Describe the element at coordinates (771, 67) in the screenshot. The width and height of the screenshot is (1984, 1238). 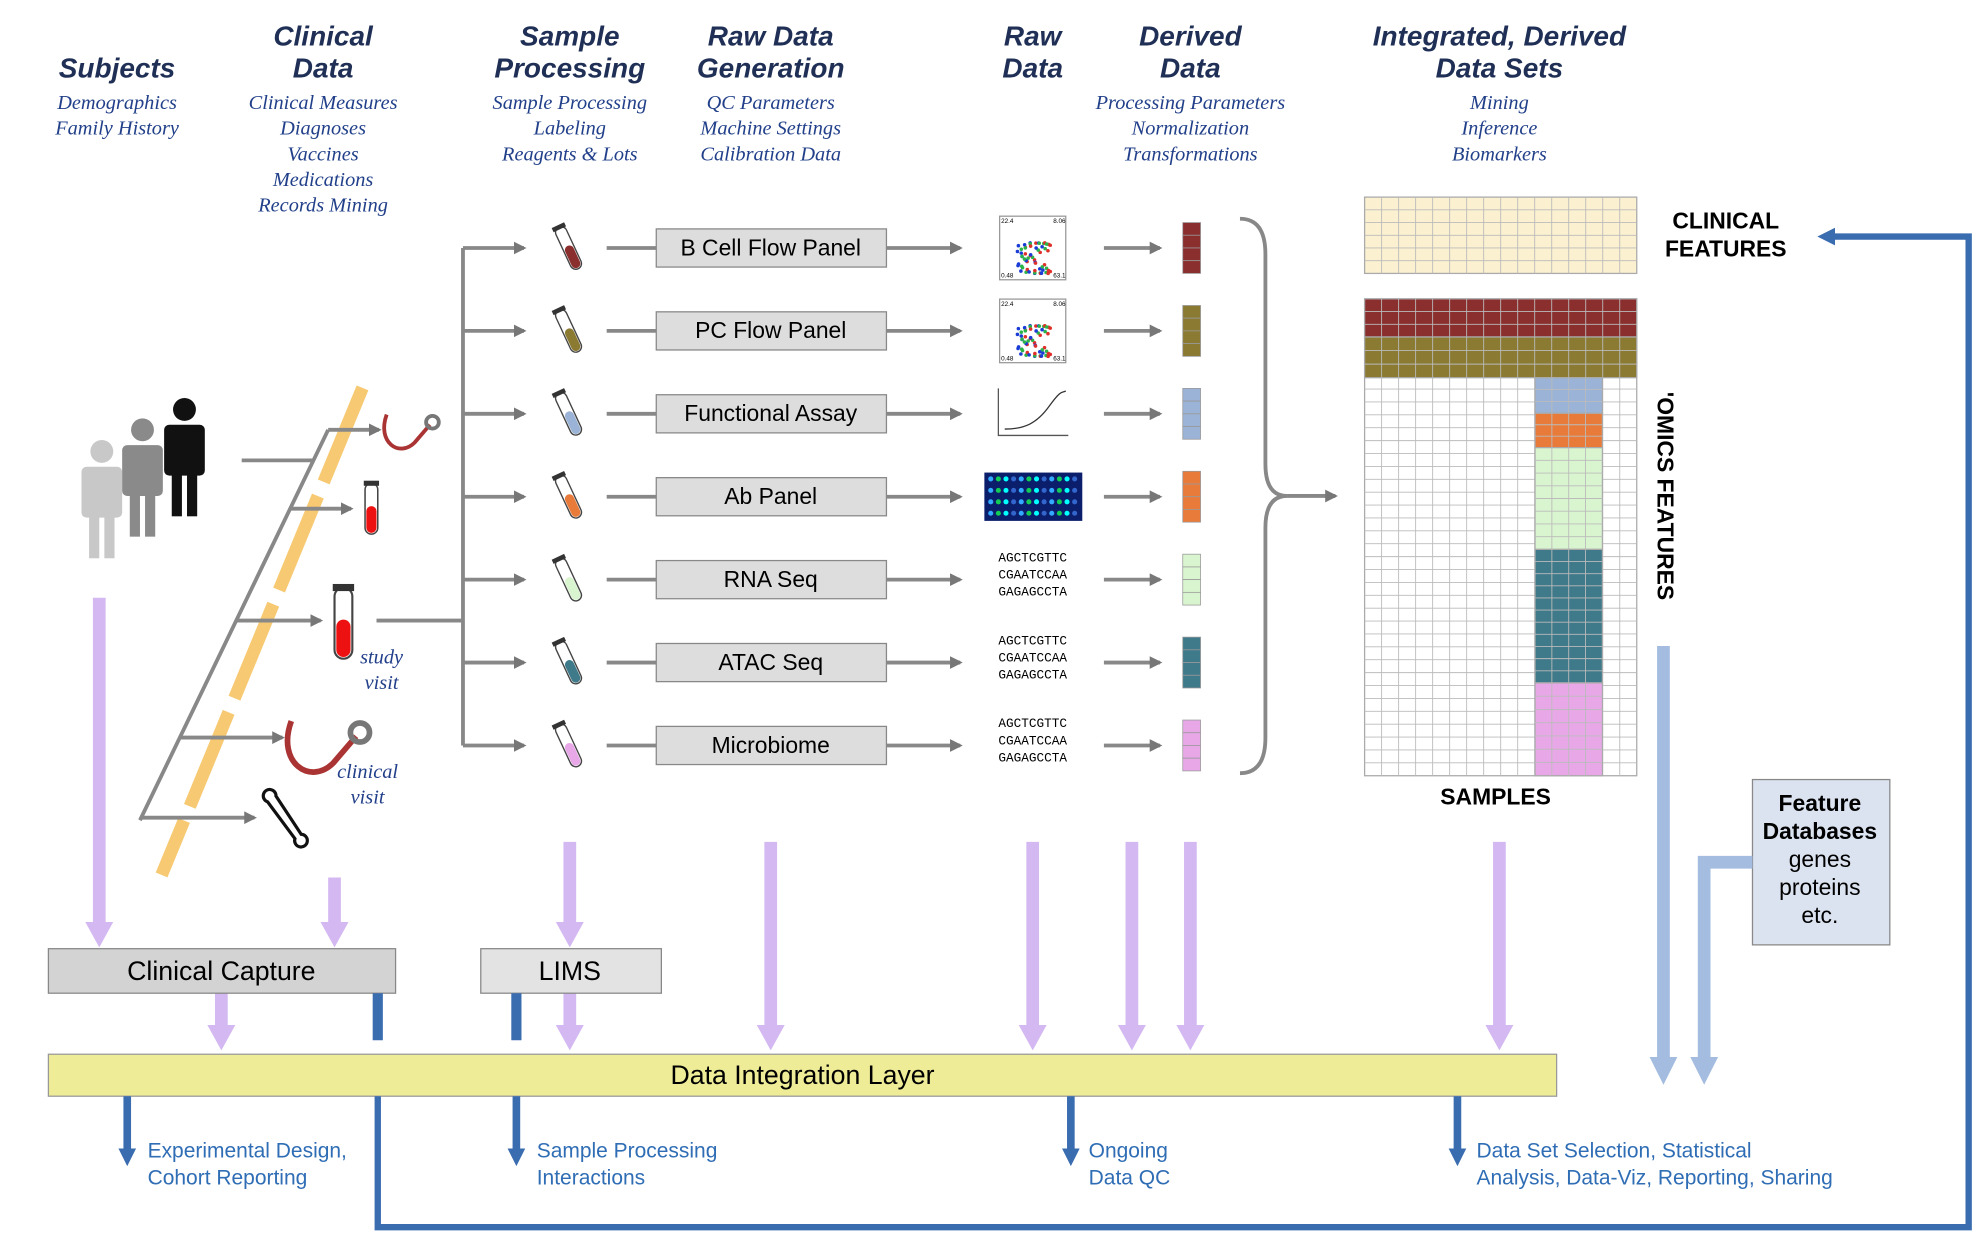
I see `column-title: Generation` at that location.